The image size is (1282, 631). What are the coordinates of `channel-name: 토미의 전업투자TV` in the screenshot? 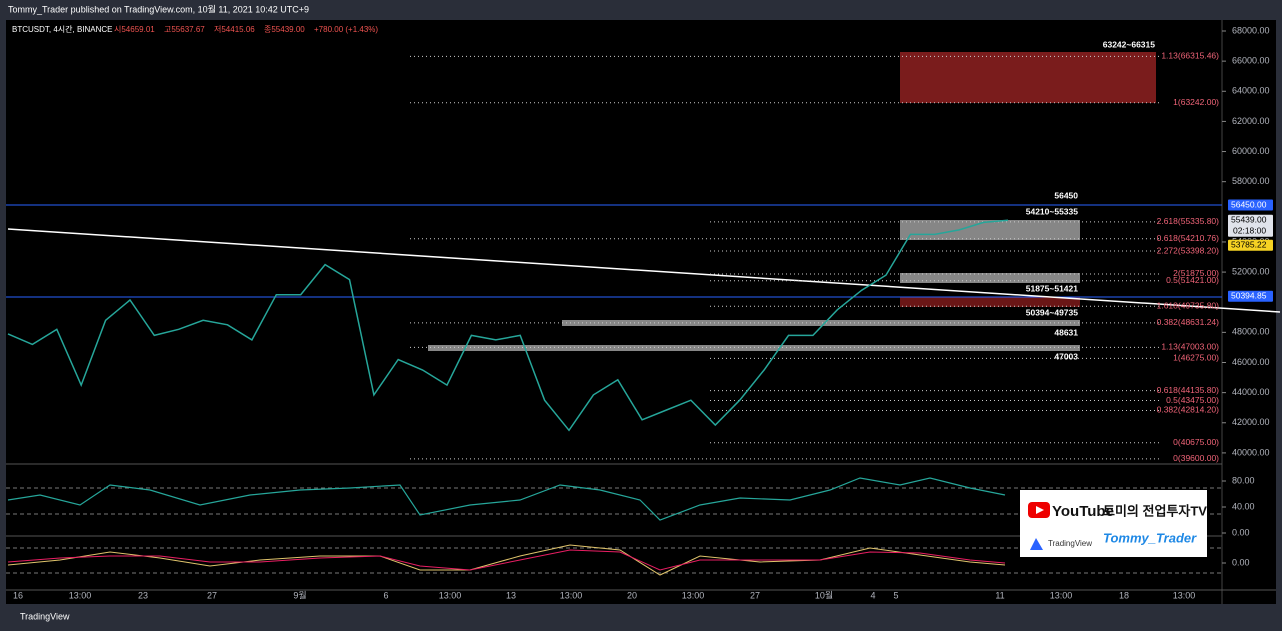 It's located at (1155, 510).